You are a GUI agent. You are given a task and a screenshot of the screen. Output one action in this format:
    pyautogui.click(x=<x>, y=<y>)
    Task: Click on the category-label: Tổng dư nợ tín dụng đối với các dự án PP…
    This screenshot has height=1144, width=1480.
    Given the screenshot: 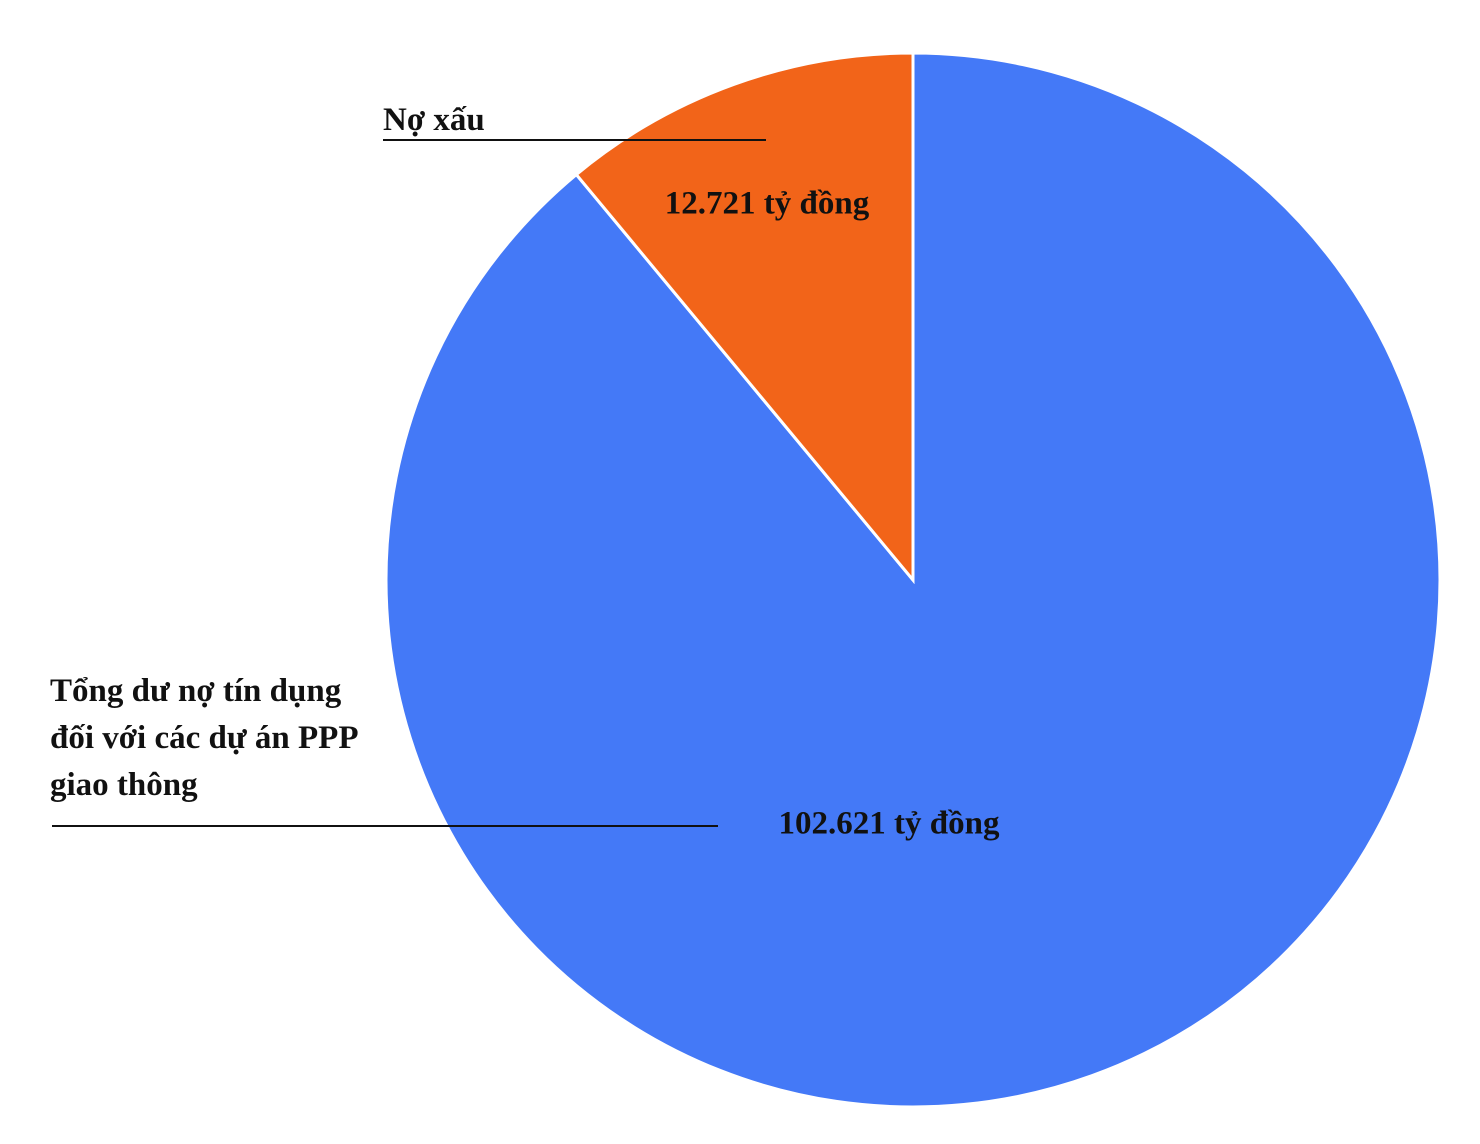 What is the action you would take?
    pyautogui.click(x=203, y=738)
    